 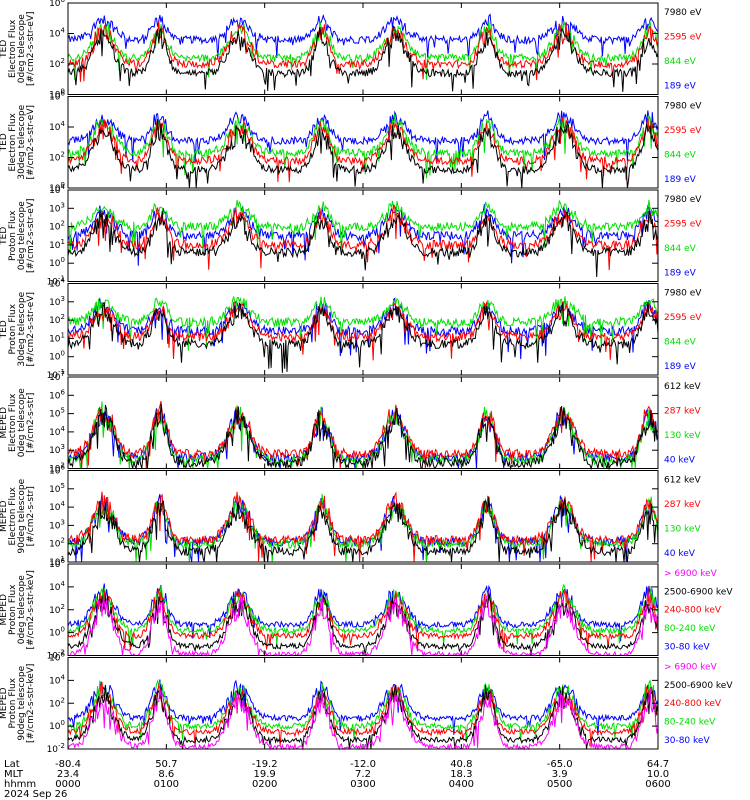 I want to click on time-ticks-label: 0000, so click(x=67, y=784).